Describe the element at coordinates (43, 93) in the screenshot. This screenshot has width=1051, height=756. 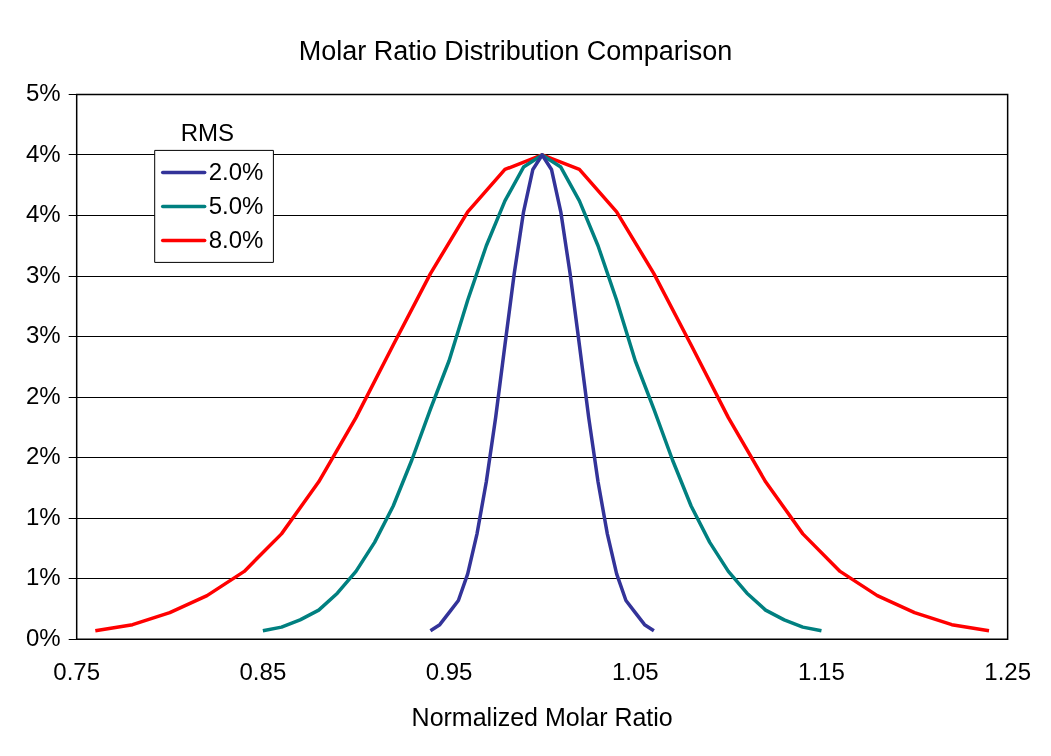
I see `y-tick-label: 5%` at that location.